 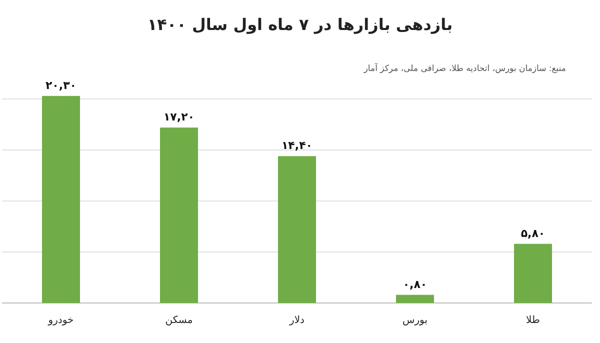 What do you see at coordinates (179, 117) in the screenshot?
I see `data-label: ۱۷,۲۰` at bounding box center [179, 117].